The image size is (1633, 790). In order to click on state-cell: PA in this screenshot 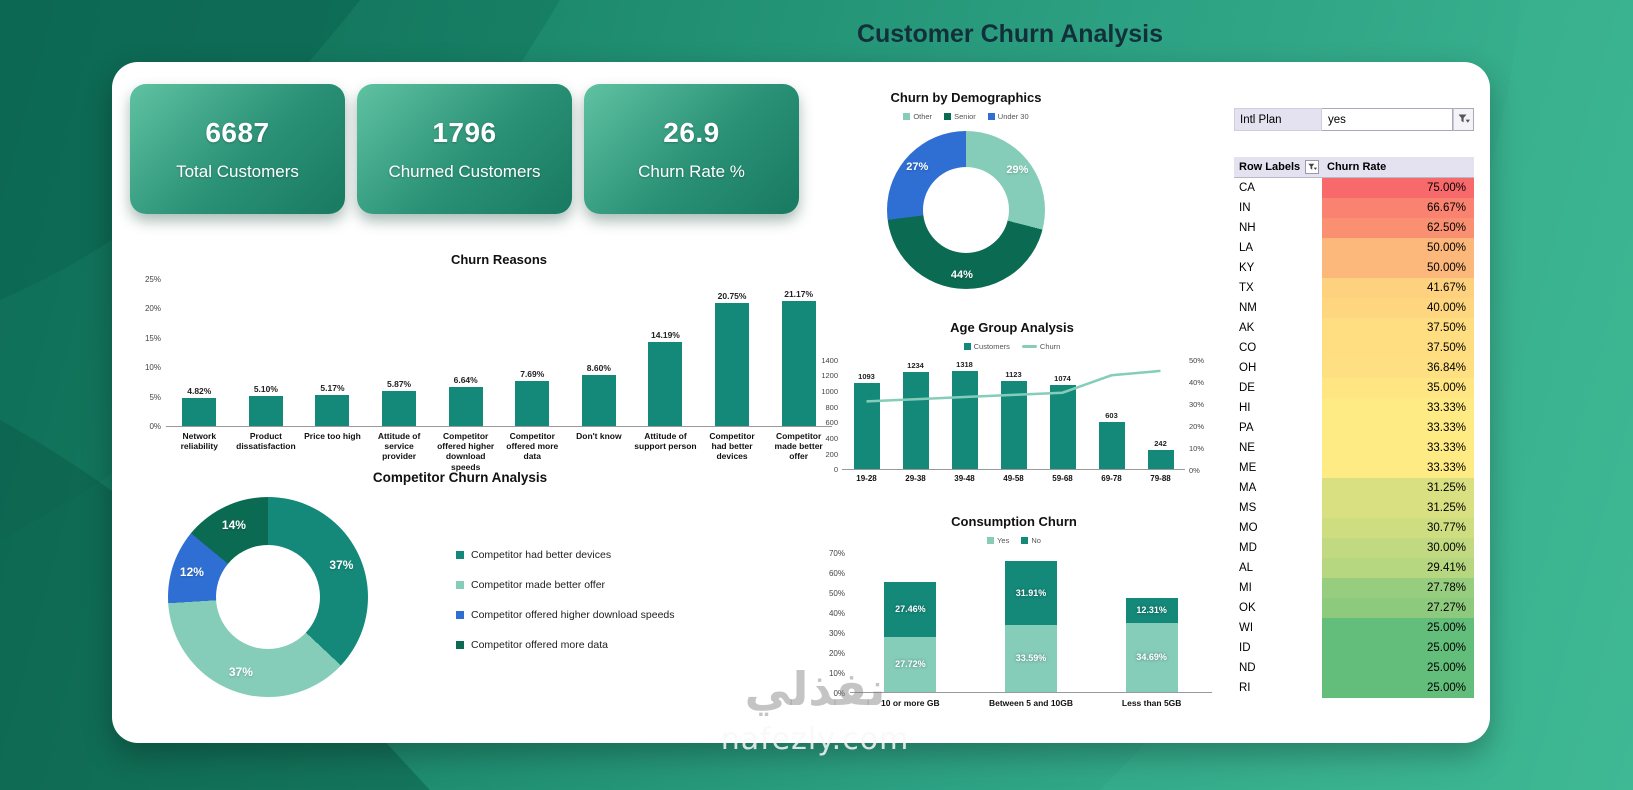, I will do `click(1278, 428)`.